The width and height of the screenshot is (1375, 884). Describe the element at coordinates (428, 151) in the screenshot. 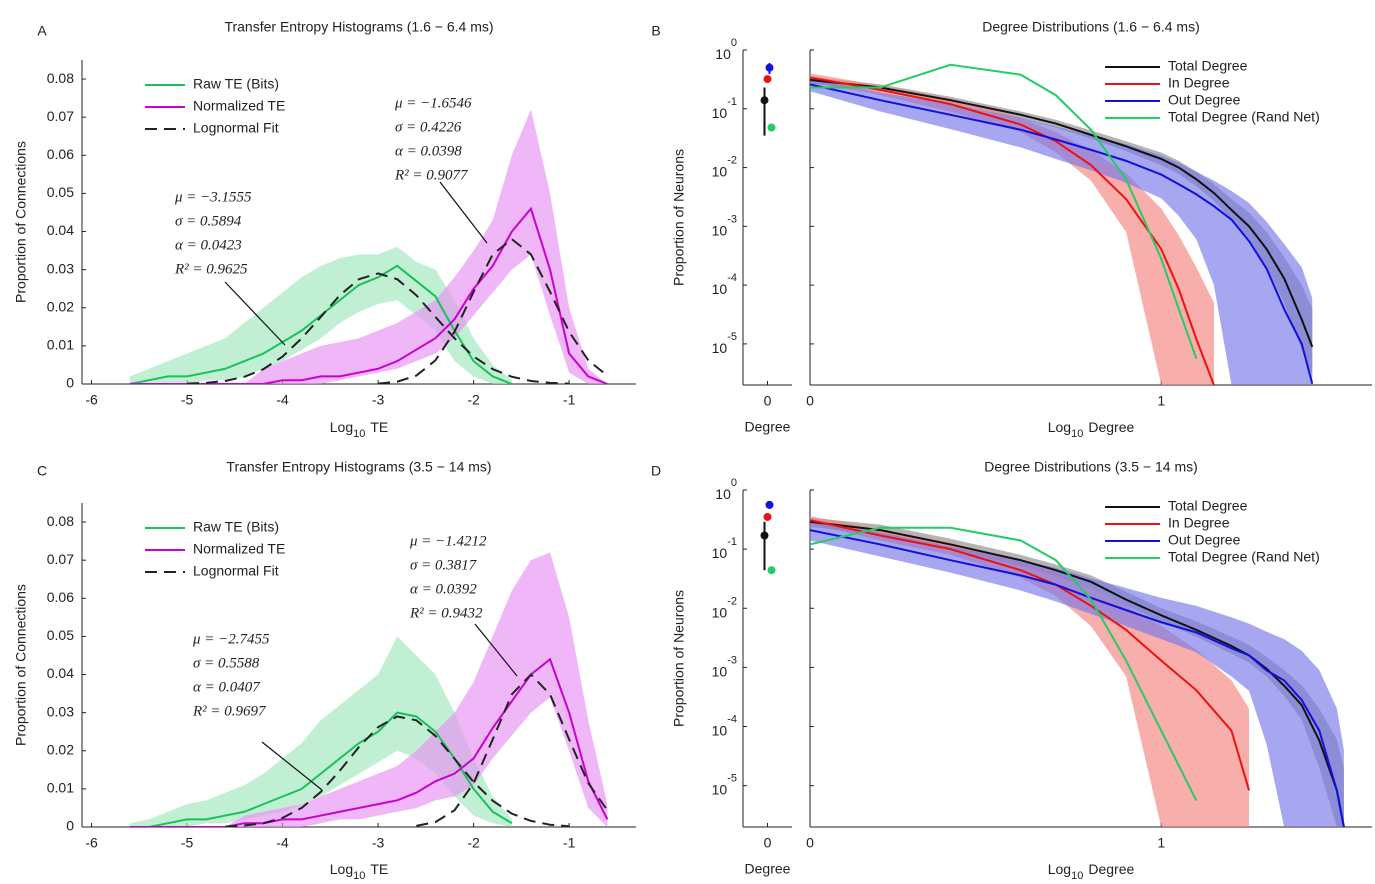

I see `annotation: α = 0.0398` at that location.